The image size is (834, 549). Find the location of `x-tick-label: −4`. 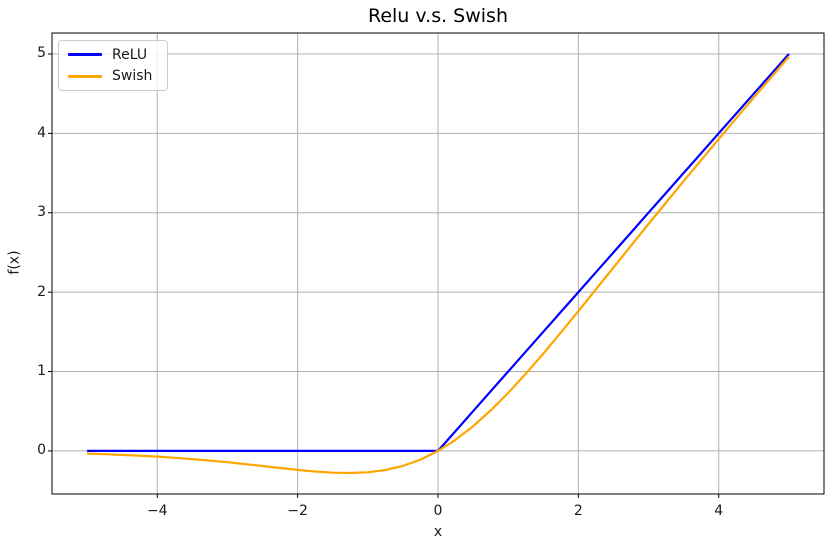

x-tick-label: −4 is located at coordinates (157, 511).